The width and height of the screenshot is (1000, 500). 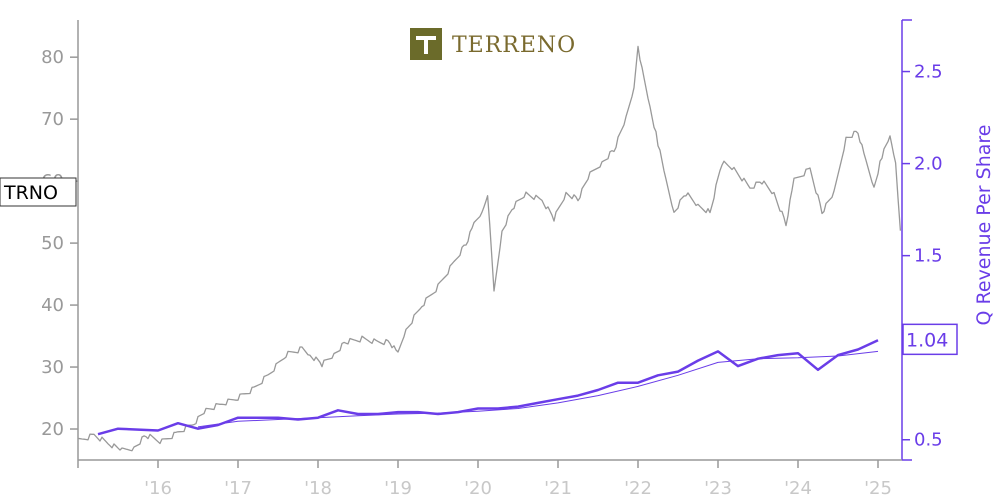 I want to click on y-right-tick-label: 2.0, so click(x=928, y=164).